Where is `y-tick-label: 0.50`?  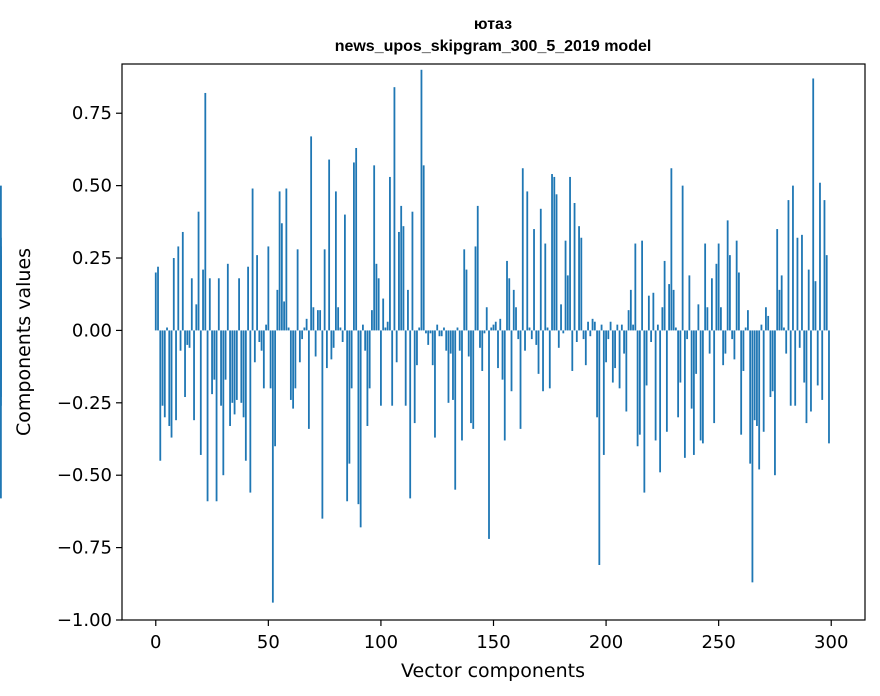 y-tick-label: 0.50 is located at coordinates (92, 186).